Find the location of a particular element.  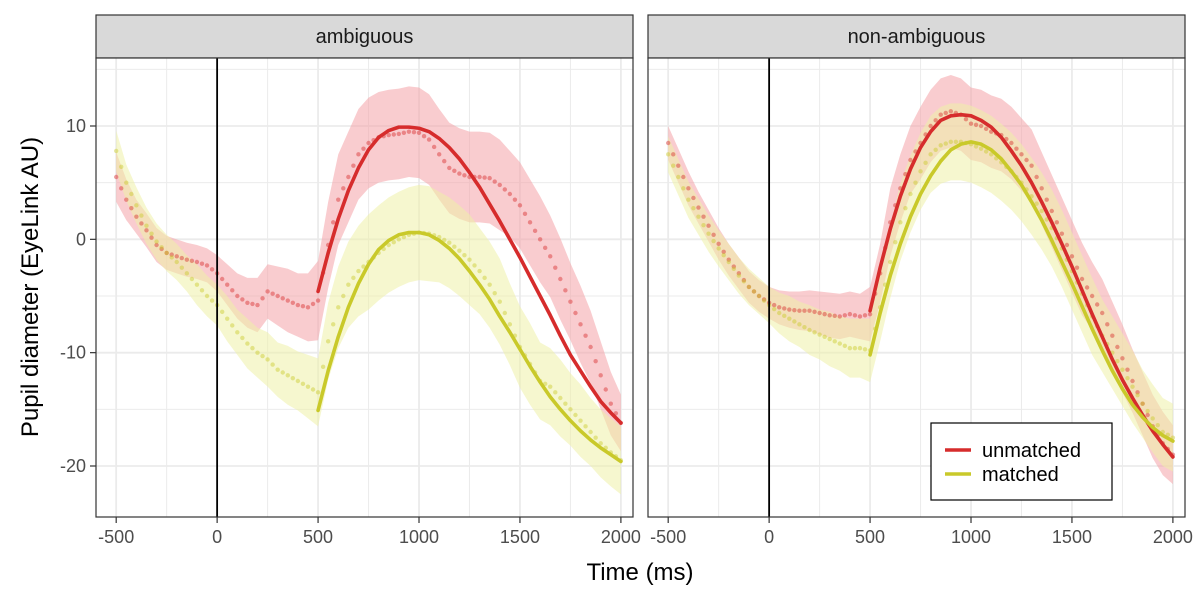

x-axis-ticks-ambiguous: -500 0 500 1000 1500 2000 is located at coordinates (369, 532).